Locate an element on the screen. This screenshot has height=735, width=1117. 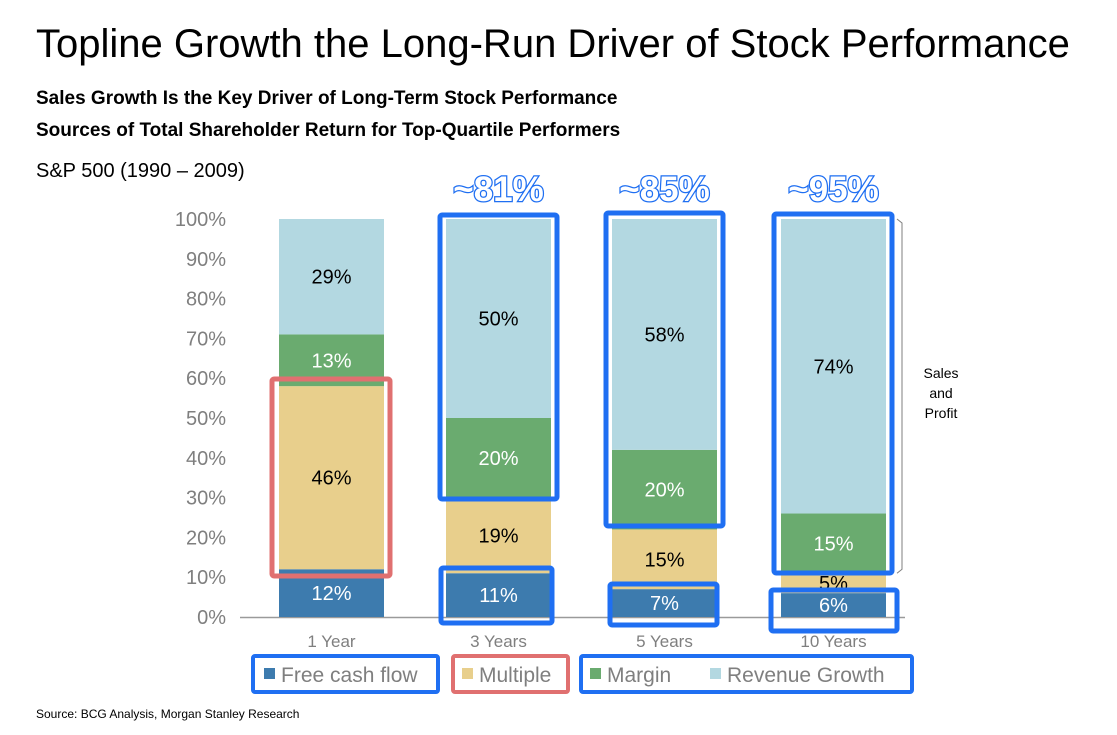
bracket-label: Sales is located at coordinates (940, 373).